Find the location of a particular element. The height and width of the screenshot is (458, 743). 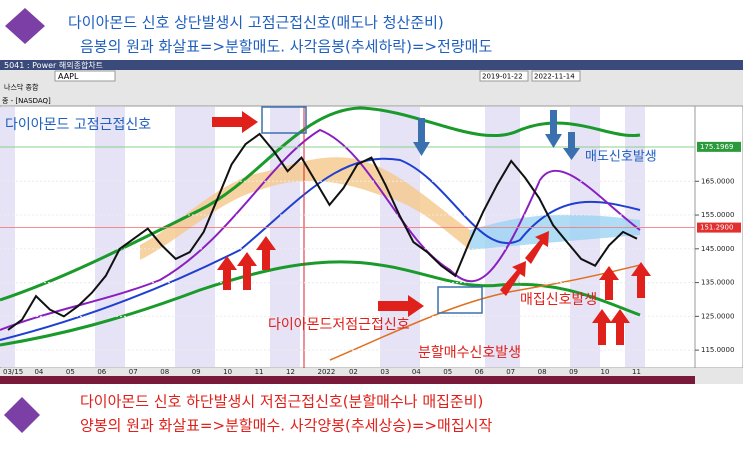

symbol: AAPL is located at coordinates (68, 76).